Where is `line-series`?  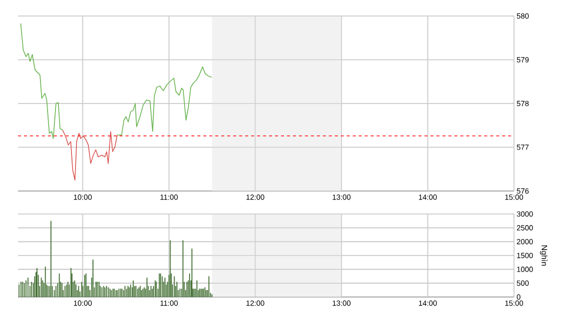 line-series is located at coordinates (90, 155).